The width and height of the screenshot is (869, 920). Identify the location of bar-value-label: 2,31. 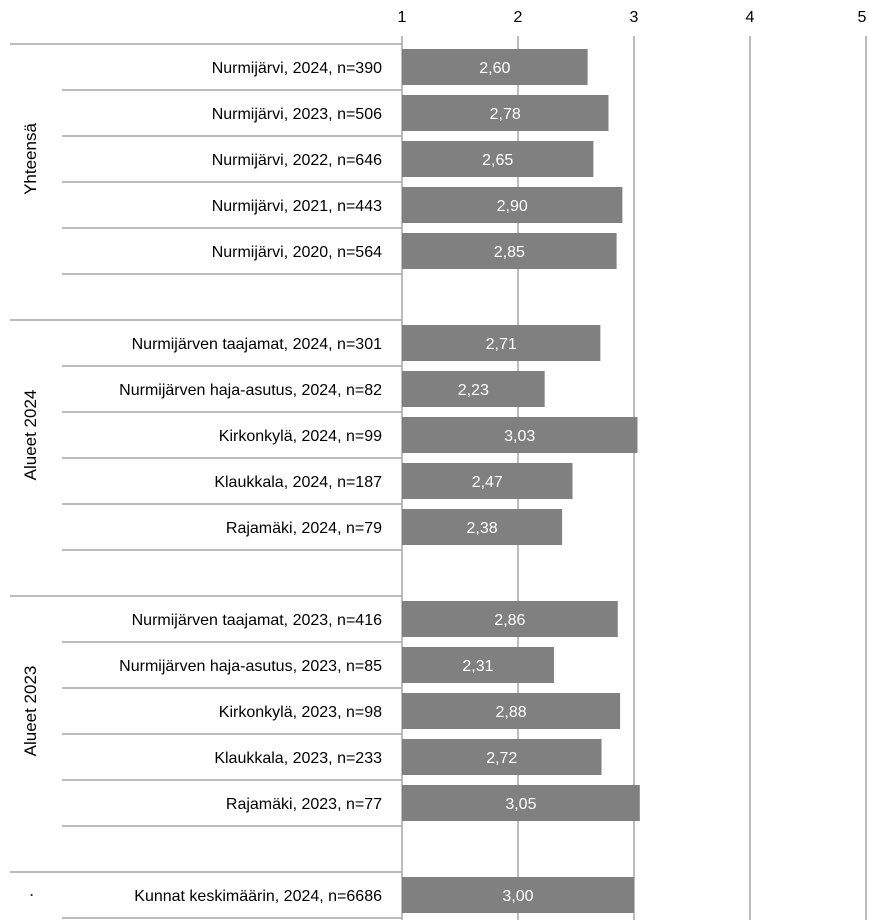
(477, 666).